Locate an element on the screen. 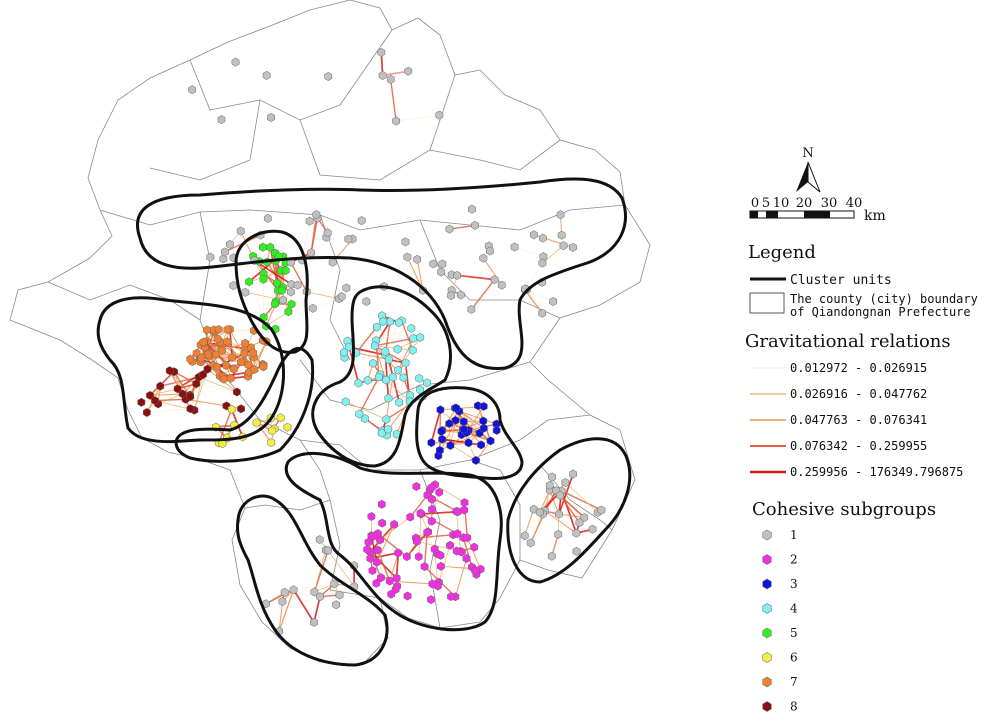 The height and width of the screenshot is (724, 1000). north-arrow-left-icon is located at coordinates (802, 177).